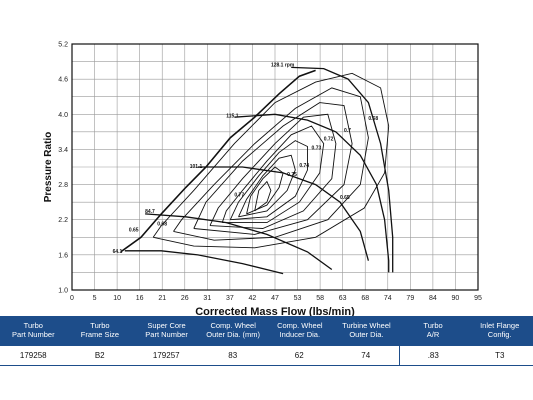 The width and height of the screenshot is (533, 400). What do you see at coordinates (275, 311) in the screenshot?
I see `x-axis-title: Corrected Mass Flow (lbs/min)` at bounding box center [275, 311].